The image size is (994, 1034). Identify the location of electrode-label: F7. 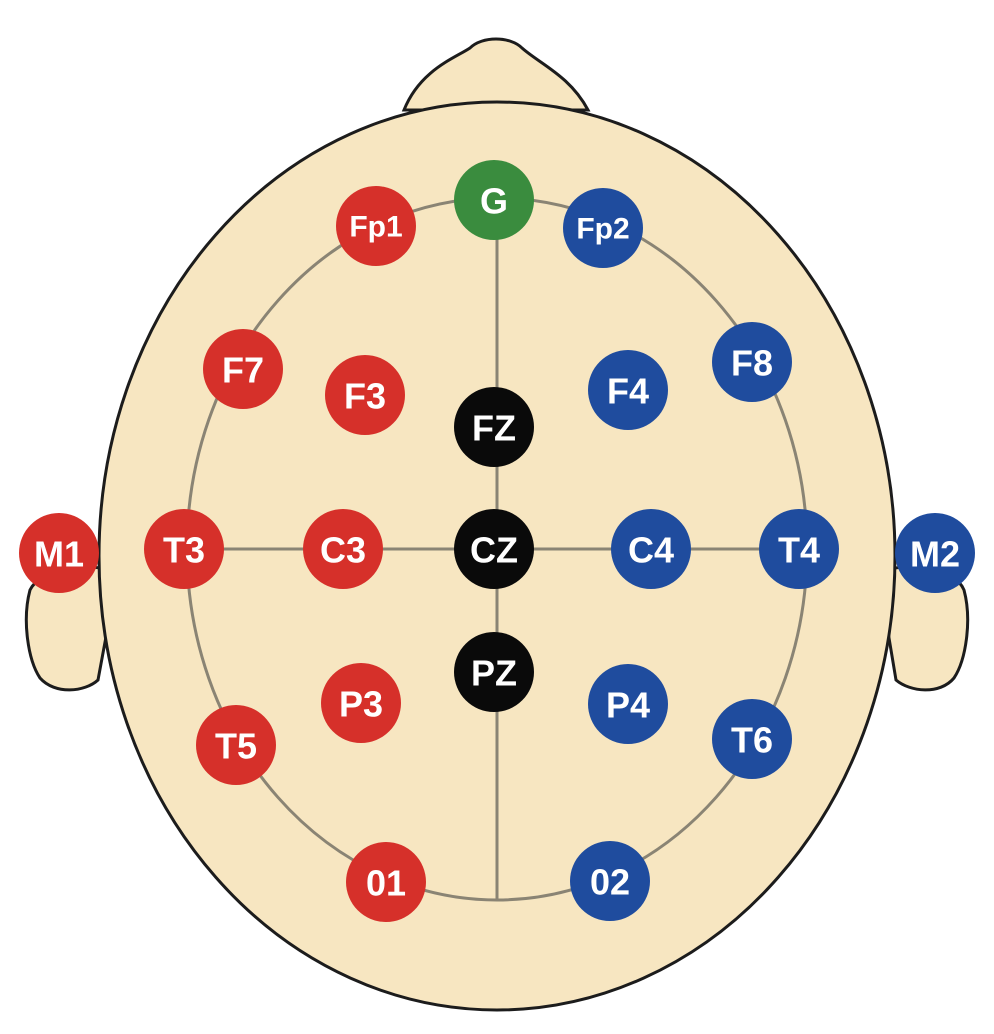
(243, 370).